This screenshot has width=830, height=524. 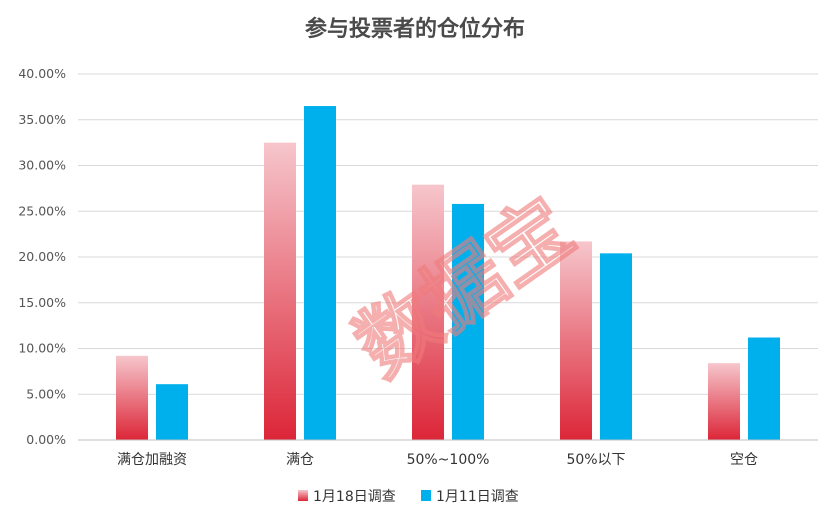 What do you see at coordinates (42, 119) in the screenshot?
I see `y-tick-label: 35.00%` at bounding box center [42, 119].